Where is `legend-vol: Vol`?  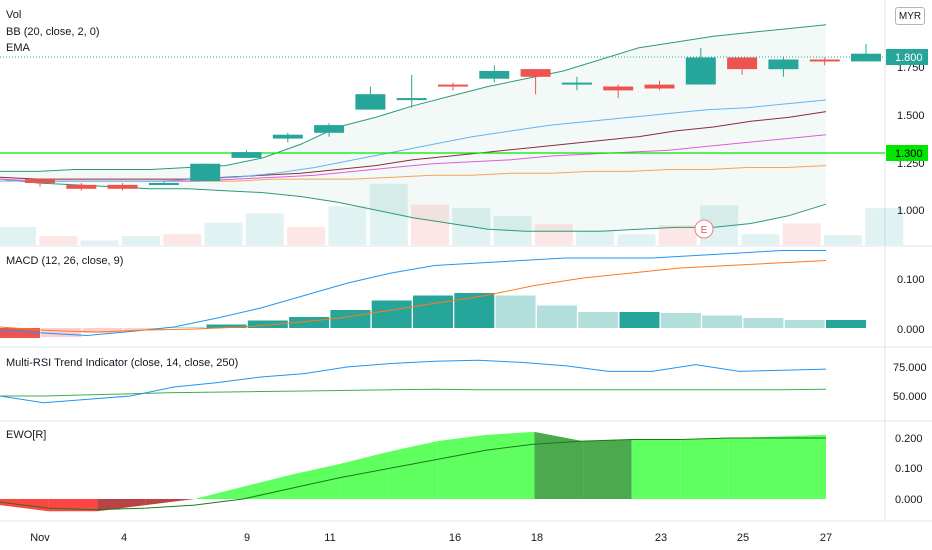 legend-vol: Vol is located at coordinates (13, 15).